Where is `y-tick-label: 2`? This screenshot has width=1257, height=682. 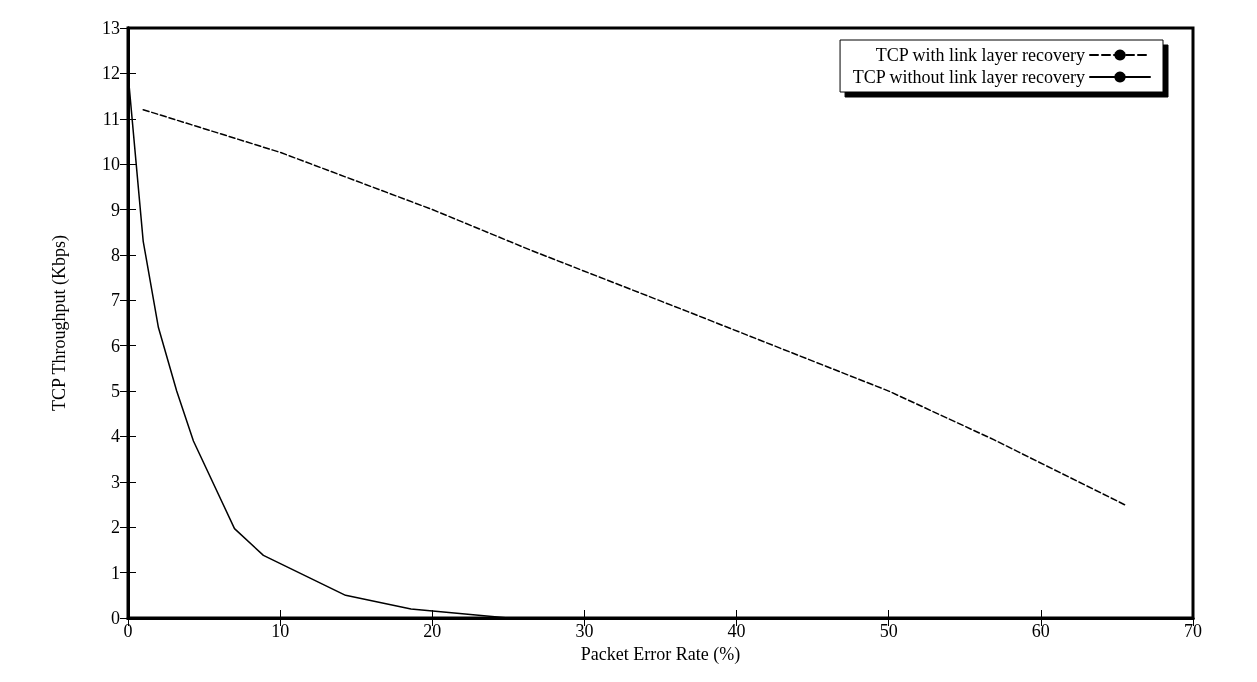
y-tick-label: 2 is located at coordinates (115, 527).